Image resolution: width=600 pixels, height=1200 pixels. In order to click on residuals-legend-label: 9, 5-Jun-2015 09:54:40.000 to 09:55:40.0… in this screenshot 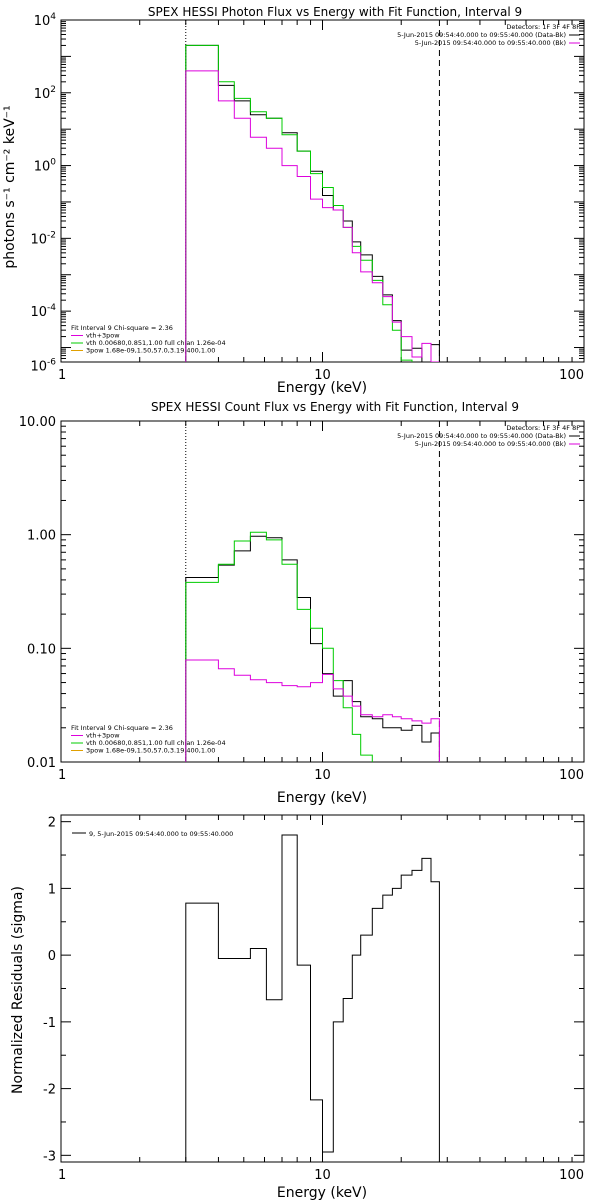, I will do `click(161, 834)`.